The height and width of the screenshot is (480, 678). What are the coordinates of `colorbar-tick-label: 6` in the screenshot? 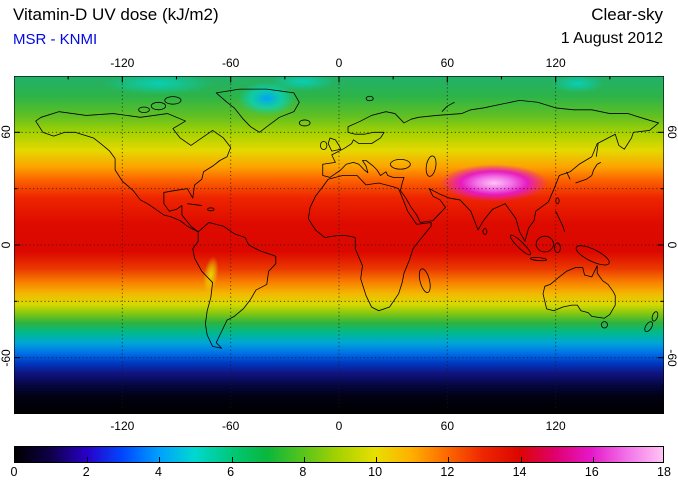 It's located at (231, 472).